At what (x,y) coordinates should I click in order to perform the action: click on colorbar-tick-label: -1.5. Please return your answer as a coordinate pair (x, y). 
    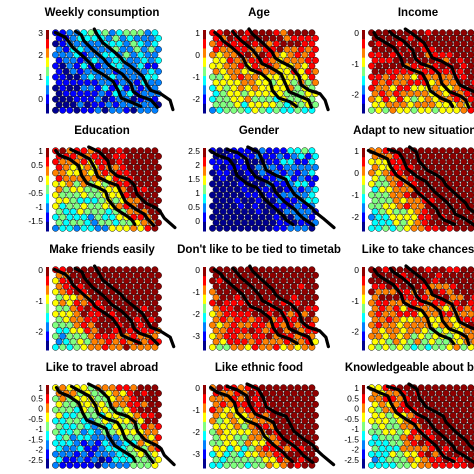
    Looking at the image, I should click on (351, 439).